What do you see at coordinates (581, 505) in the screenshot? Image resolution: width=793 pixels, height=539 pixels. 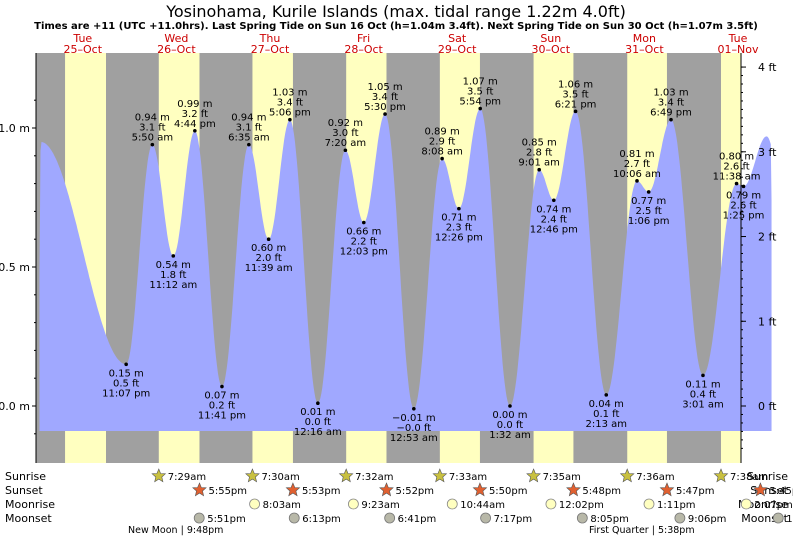 I see `moonrise-time: 12:02pm` at bounding box center [581, 505].